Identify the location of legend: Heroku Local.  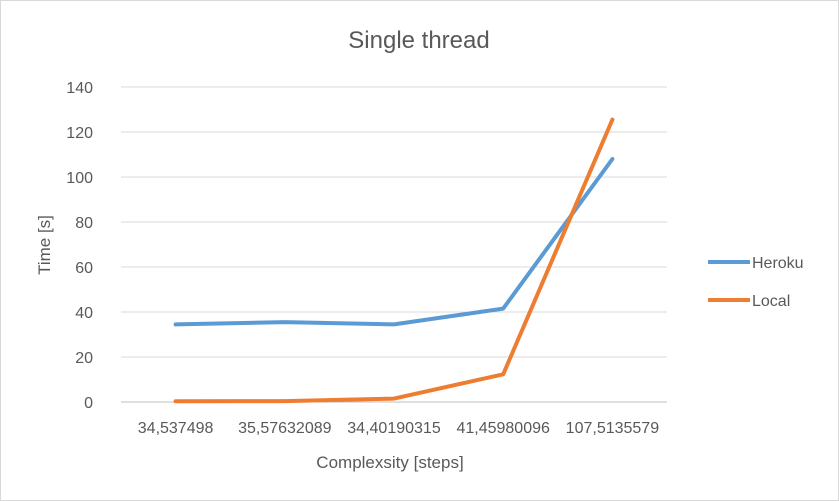
(756, 282).